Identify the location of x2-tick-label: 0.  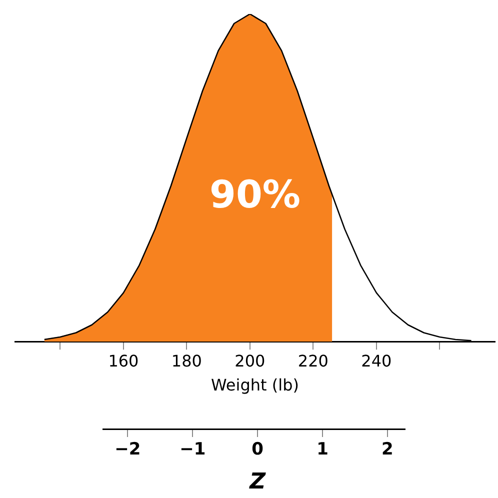
(258, 450).